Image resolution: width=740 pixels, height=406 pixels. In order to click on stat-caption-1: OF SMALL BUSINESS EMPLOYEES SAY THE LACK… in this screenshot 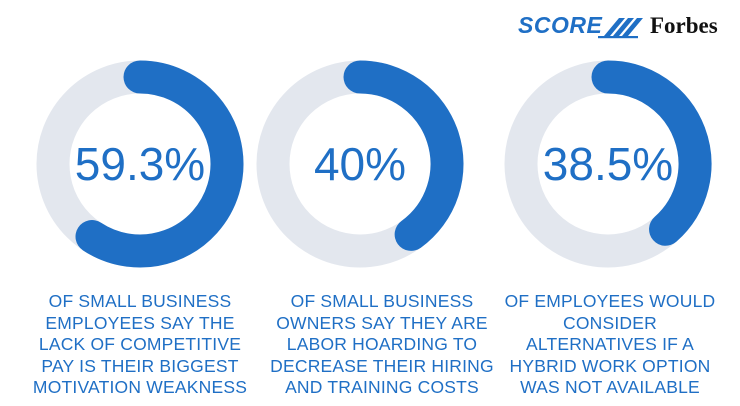, I will do `click(140, 344)`.